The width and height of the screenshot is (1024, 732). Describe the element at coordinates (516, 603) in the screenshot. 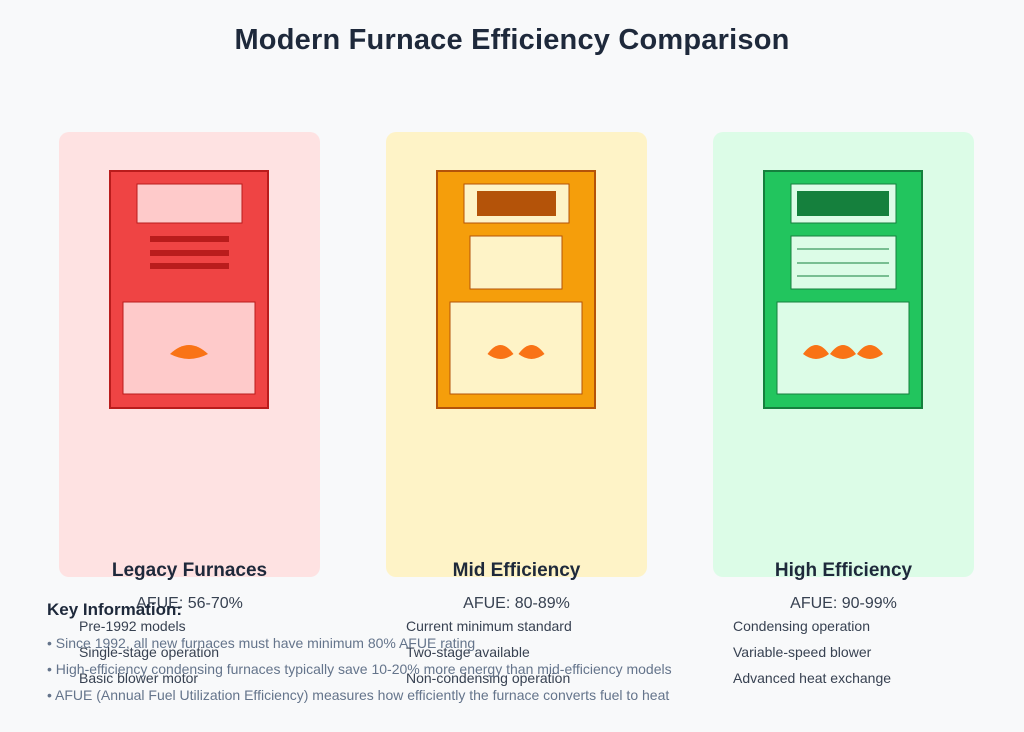

I see `afue-rating: AFUE: 80-89%` at that location.